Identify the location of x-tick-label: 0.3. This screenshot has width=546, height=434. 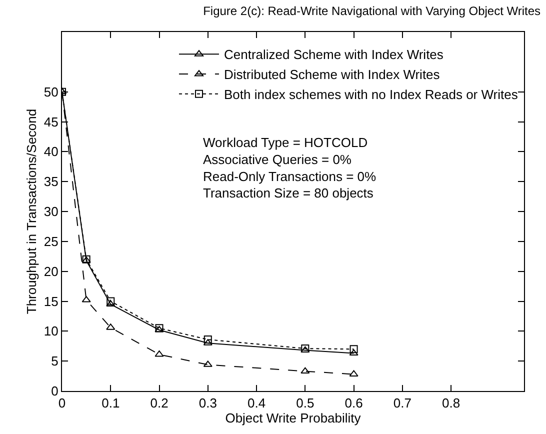
(207, 403).